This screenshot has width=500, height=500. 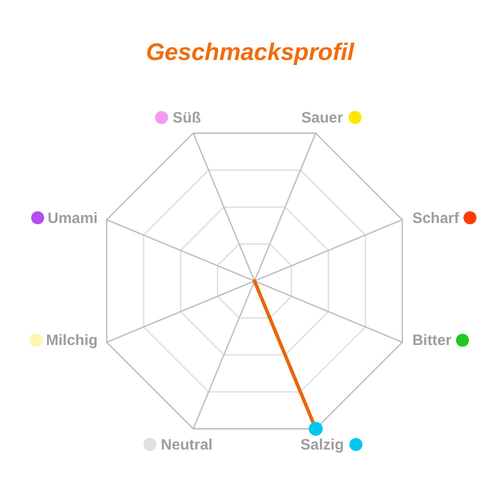 What do you see at coordinates (186, 117) in the screenshot?
I see `spoke-label: Süß` at bounding box center [186, 117].